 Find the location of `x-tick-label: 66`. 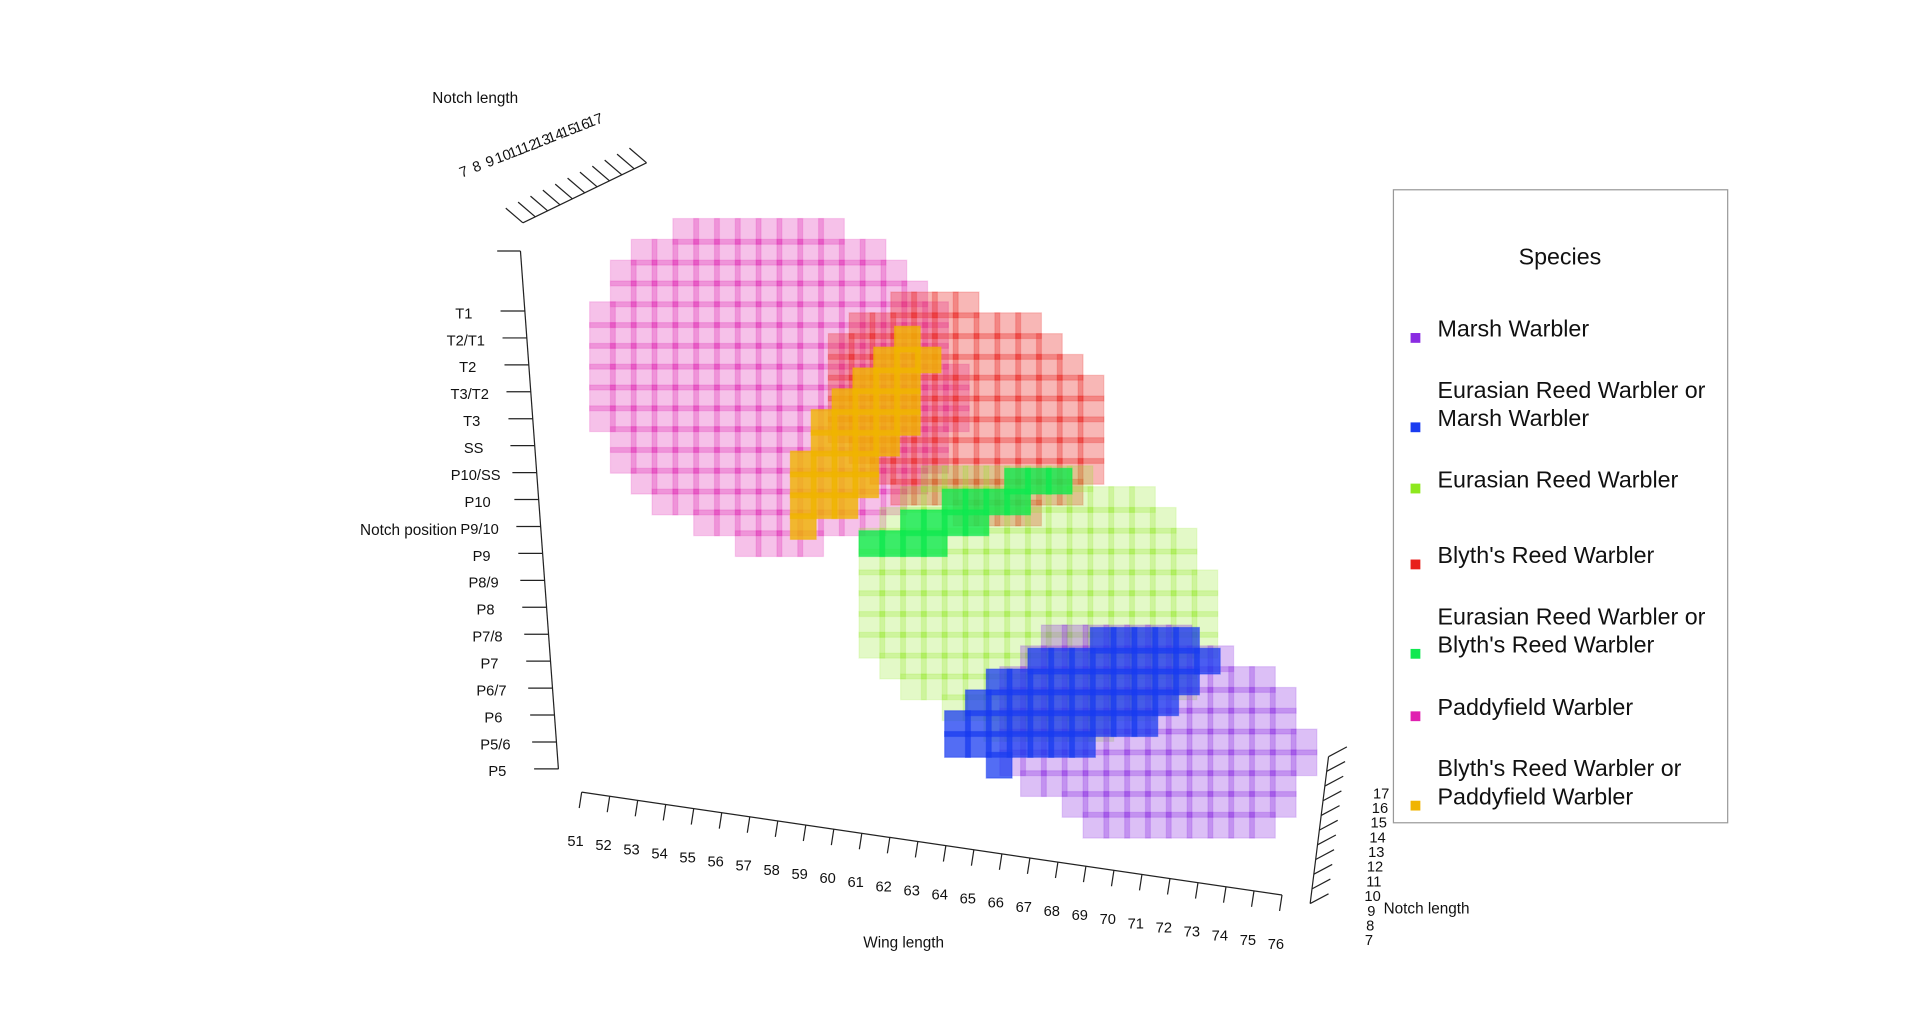

x-tick-label: 66 is located at coordinates (996, 904).